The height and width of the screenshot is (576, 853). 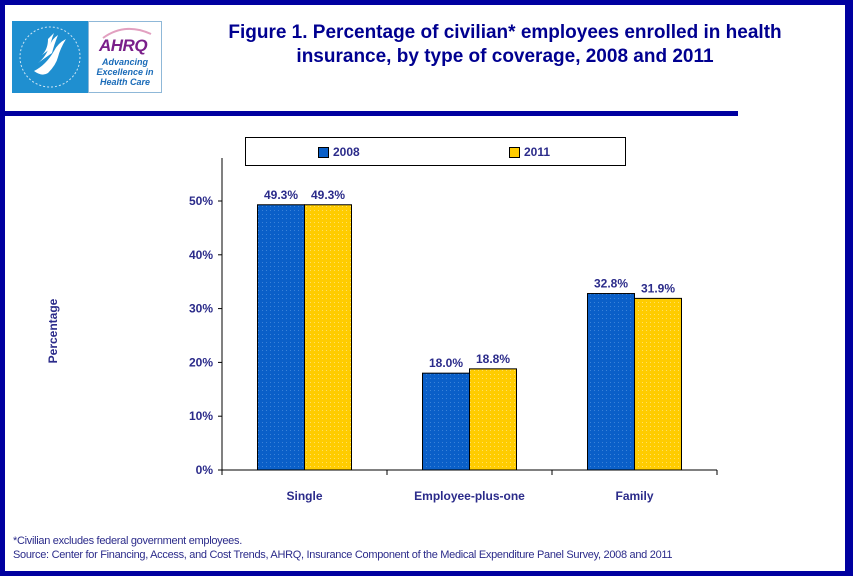 I want to click on legend-swatch-2011, so click(x=514, y=152).